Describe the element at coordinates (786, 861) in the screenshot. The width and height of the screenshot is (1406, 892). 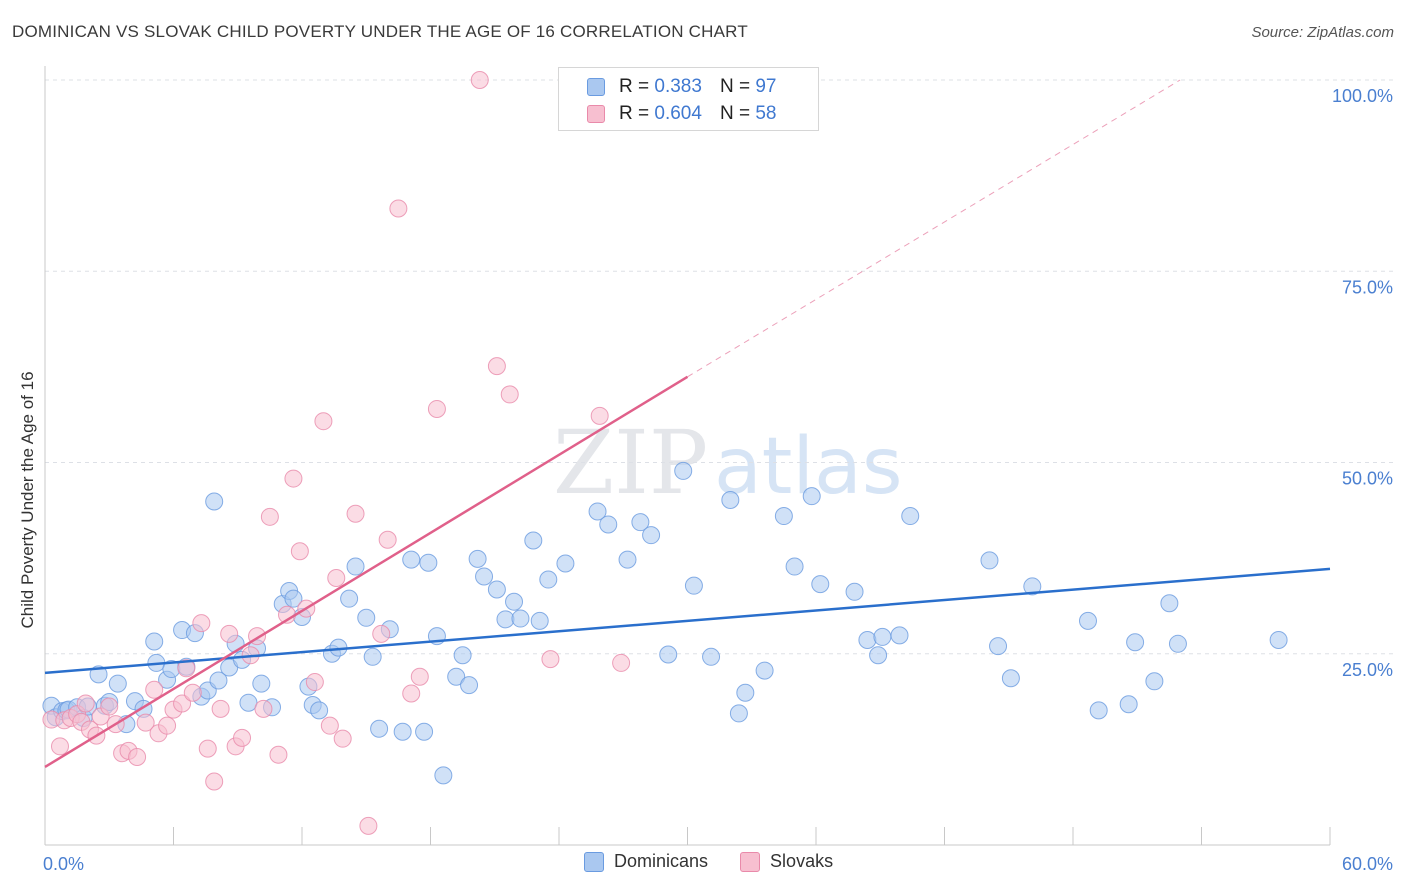
I see `series-legend-slovaks: Slovaks` at that location.